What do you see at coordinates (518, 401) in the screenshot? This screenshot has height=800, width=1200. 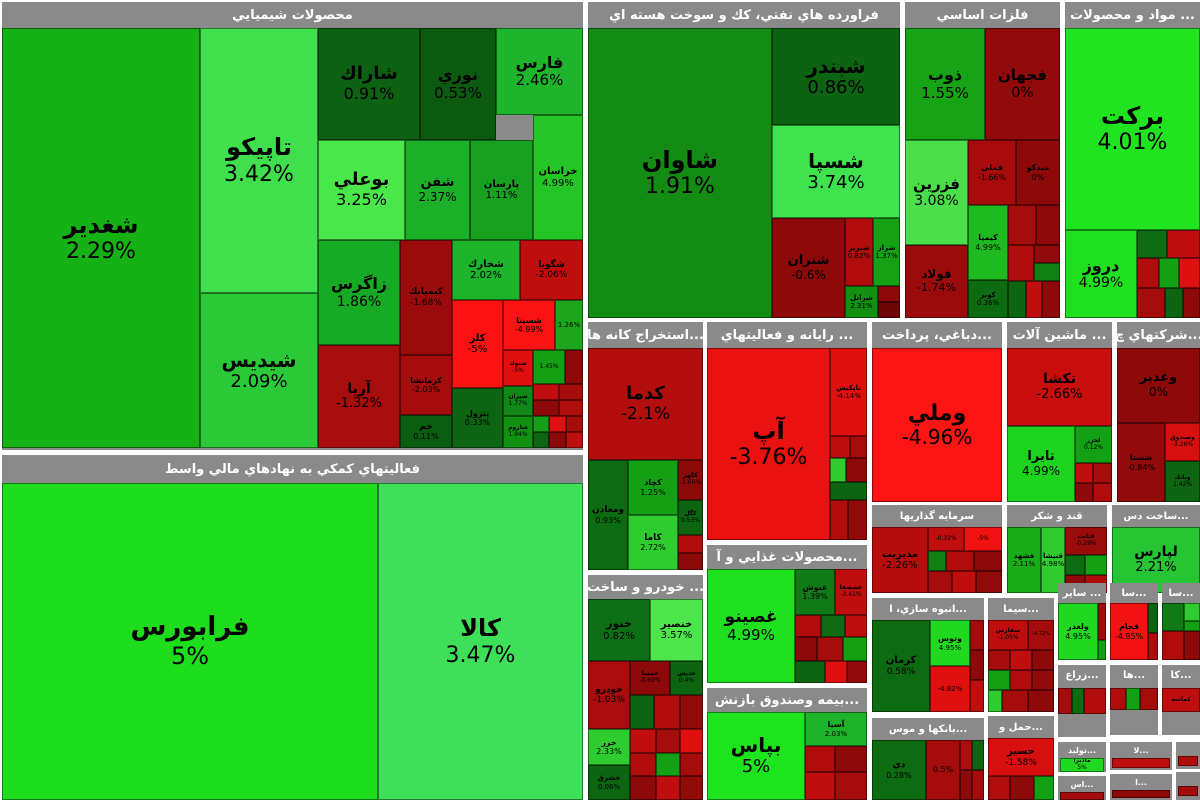 I see `stock-tile: شيران 1.77%` at bounding box center [518, 401].